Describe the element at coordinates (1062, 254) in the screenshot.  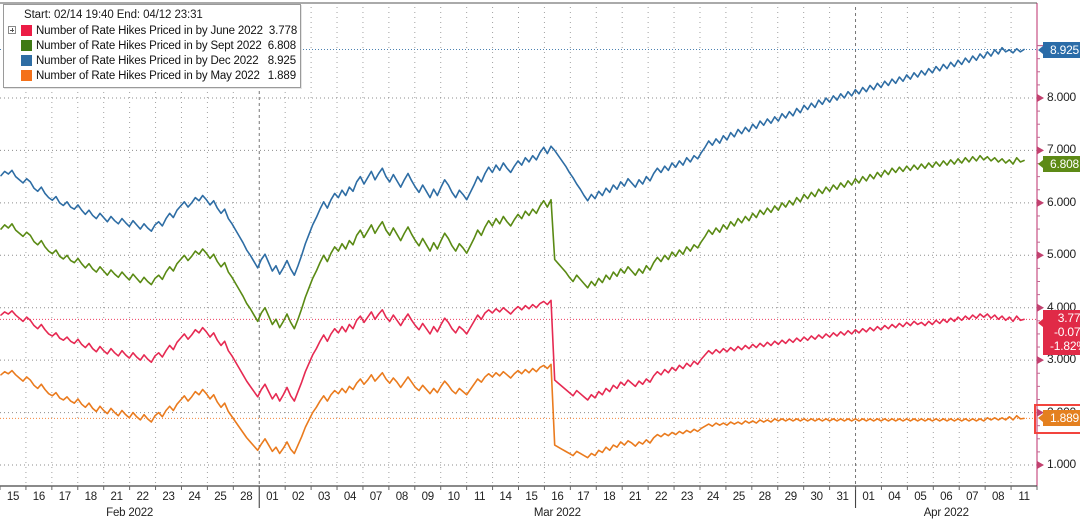
I see `y-axis-tick-label: 5.000` at that location.